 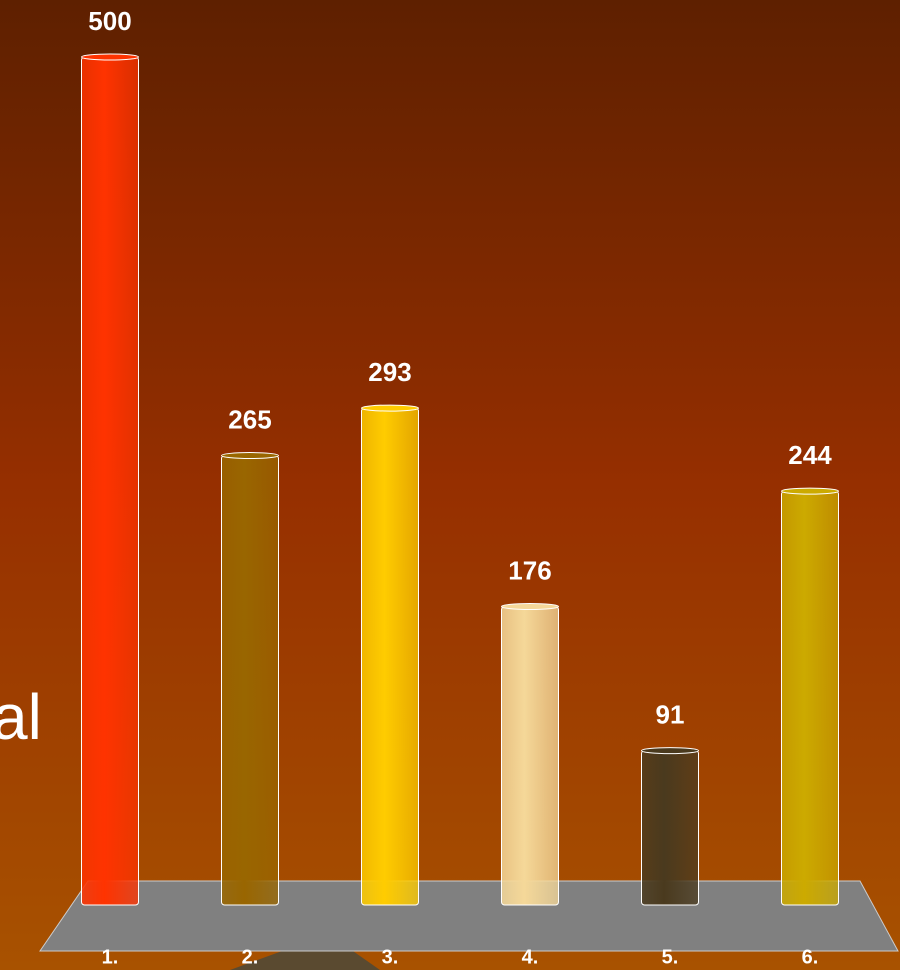 What do you see at coordinates (110, 957) in the screenshot?
I see `x-tick-label: 1.` at bounding box center [110, 957].